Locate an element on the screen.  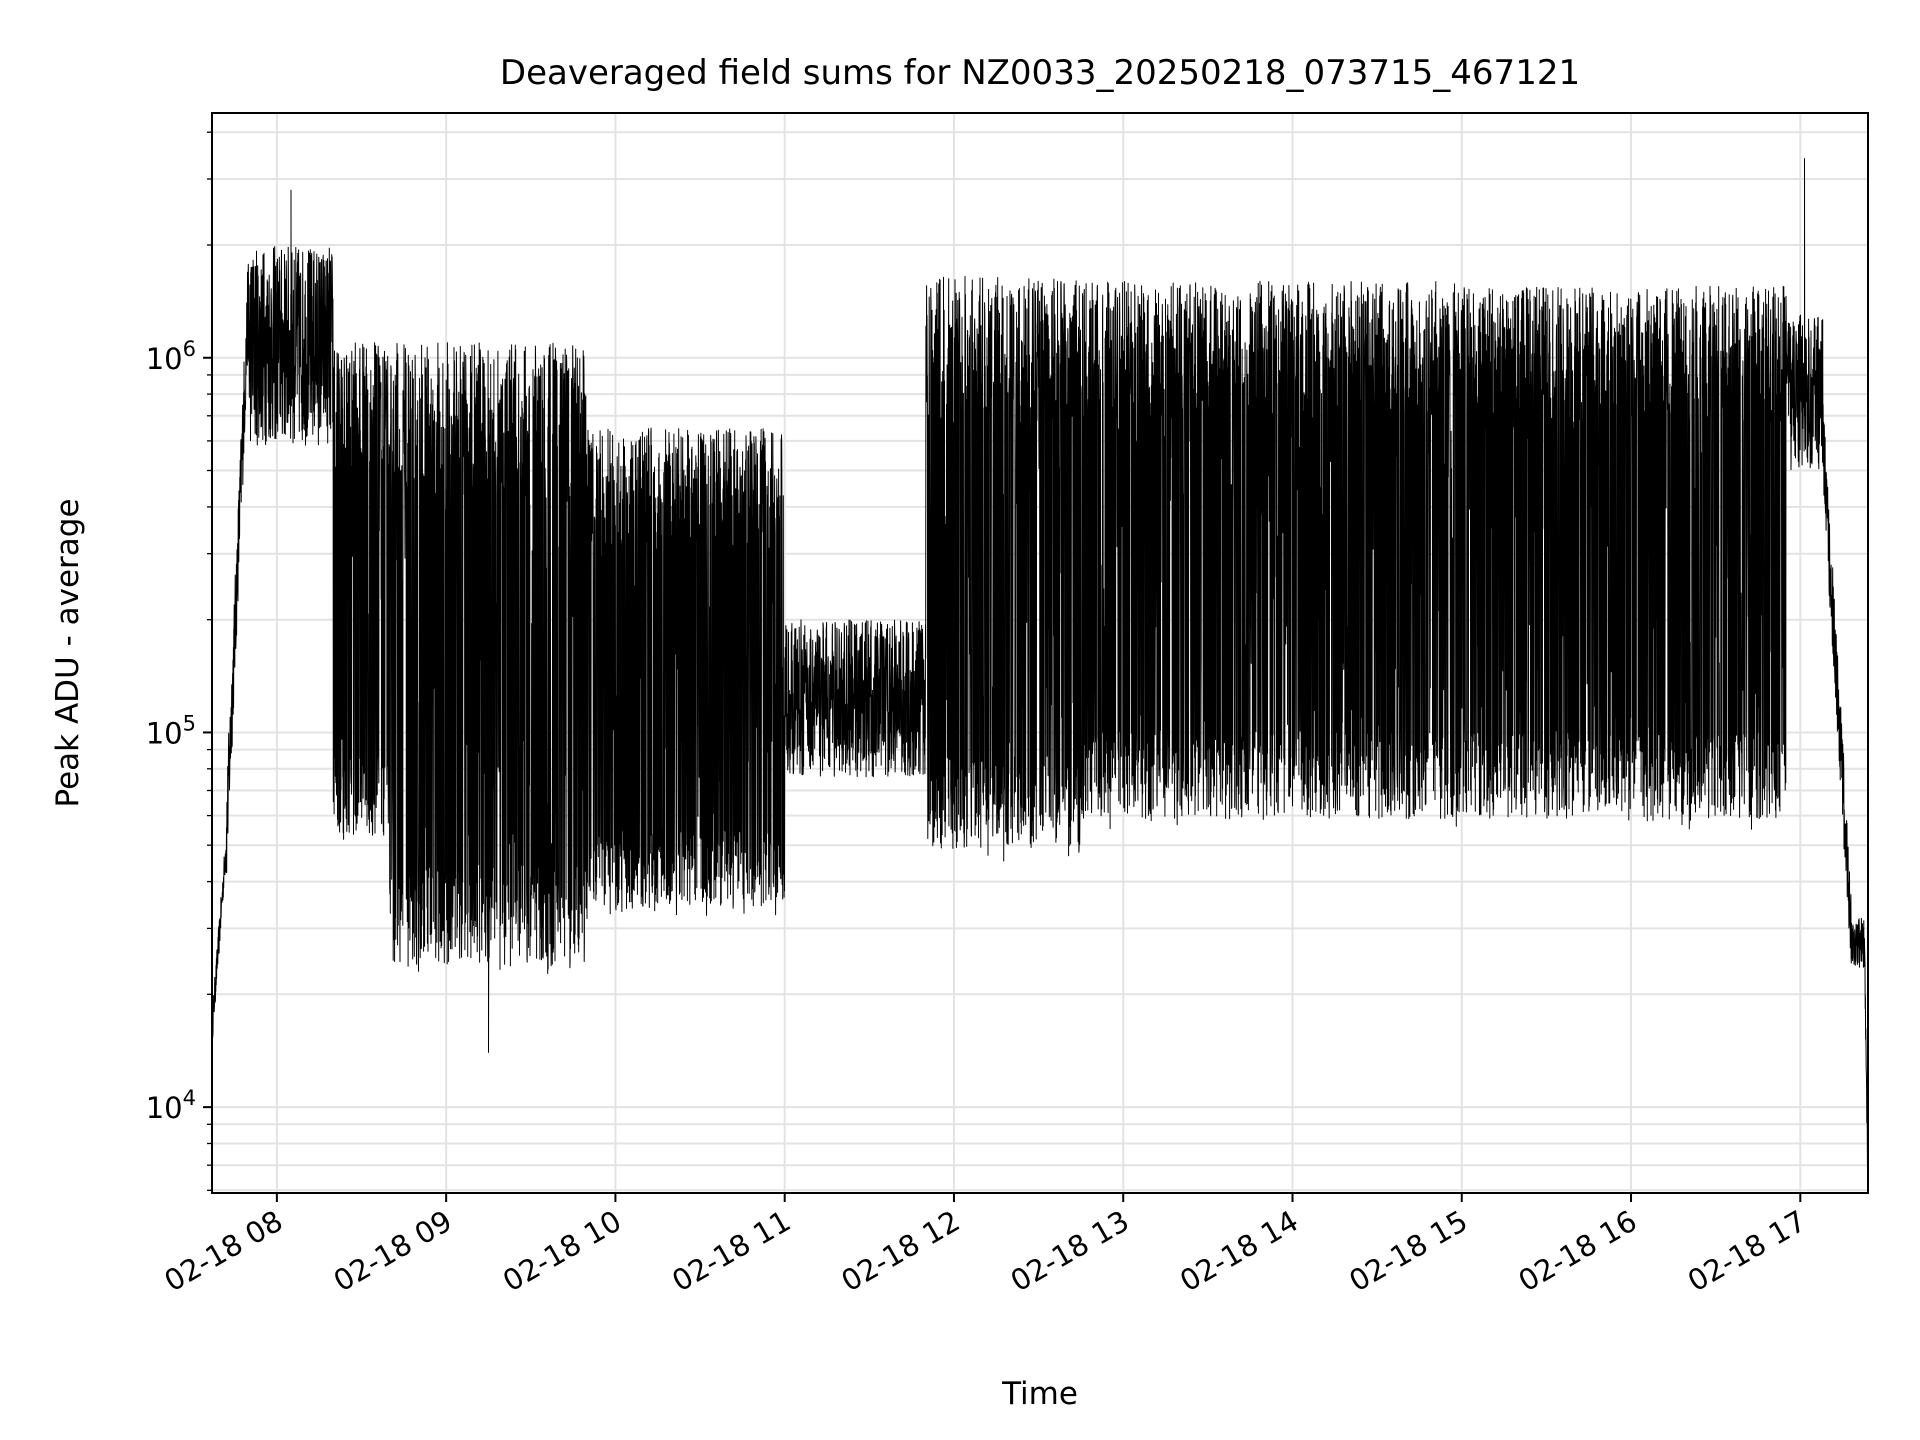
y-axis-label: Peak ADU - average is located at coordinates (68, 652).